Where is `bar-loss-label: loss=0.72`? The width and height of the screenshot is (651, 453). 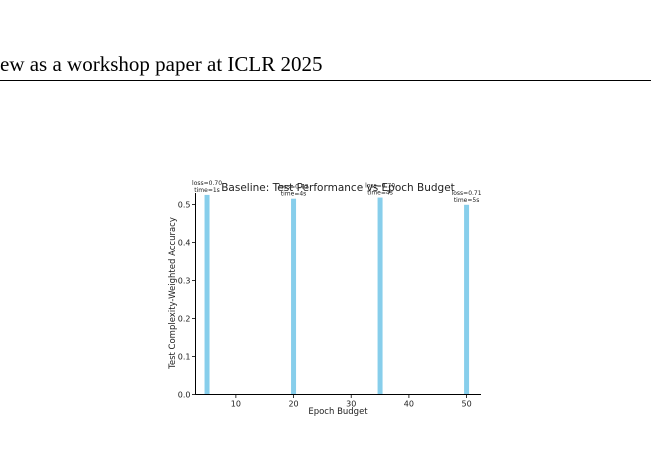
bar-loss-label: loss=0.72 is located at coordinates (294, 187).